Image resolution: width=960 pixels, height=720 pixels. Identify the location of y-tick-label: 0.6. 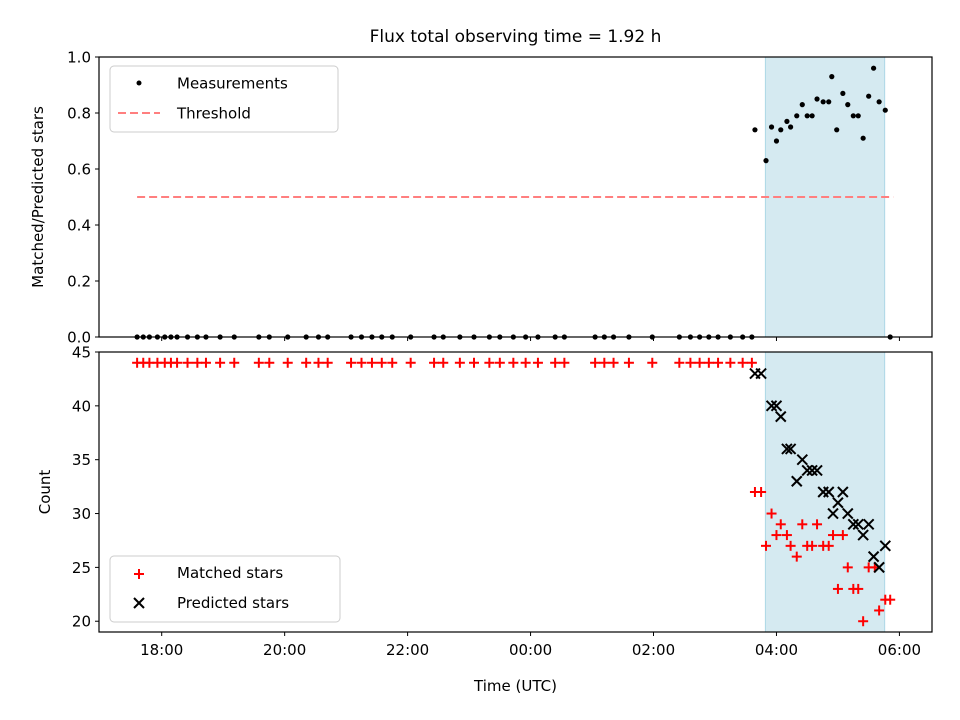
(79, 170).